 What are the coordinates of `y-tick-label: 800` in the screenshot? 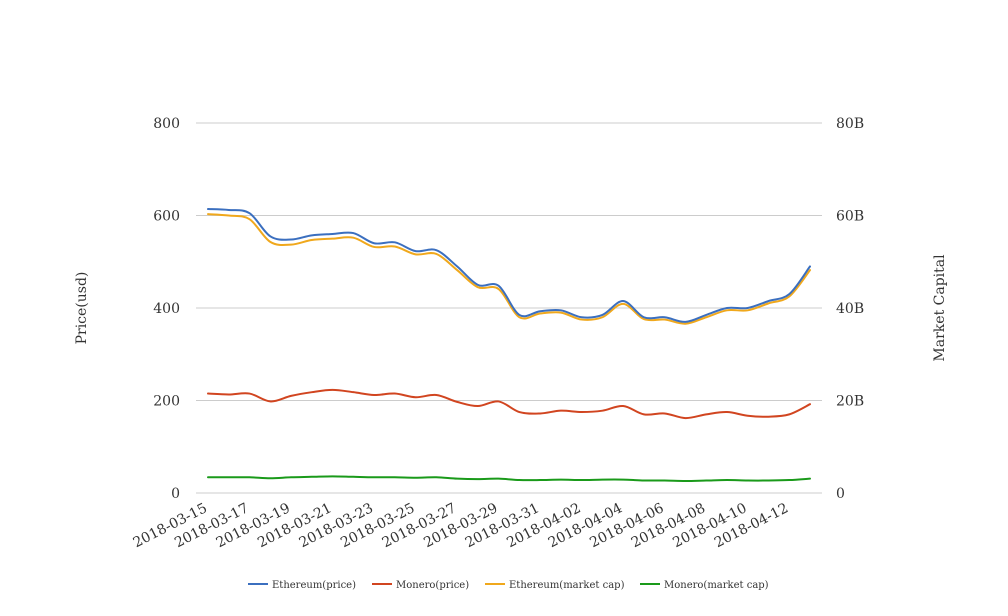 It's located at (166, 124).